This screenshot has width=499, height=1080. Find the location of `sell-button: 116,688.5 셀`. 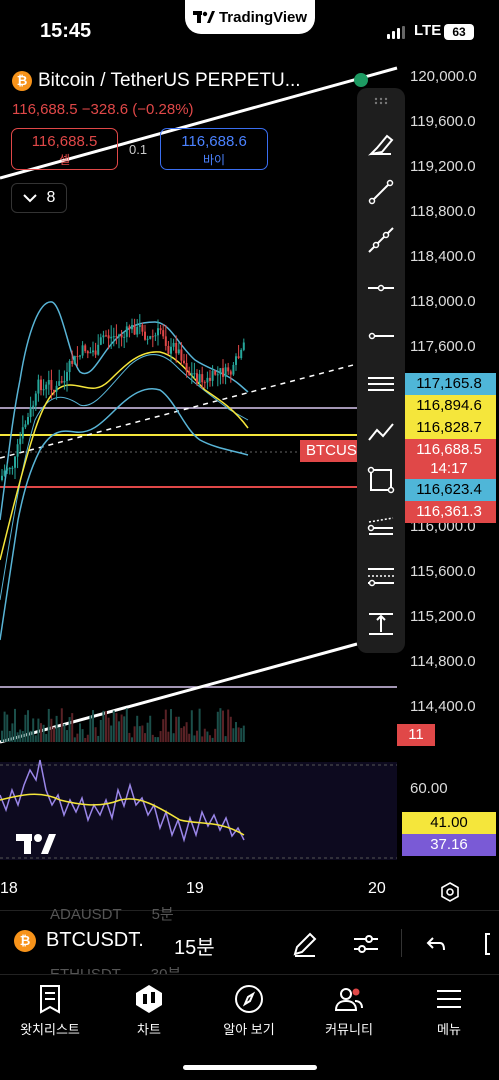

sell-button: 116,688.5 셀 is located at coordinates (64, 149).